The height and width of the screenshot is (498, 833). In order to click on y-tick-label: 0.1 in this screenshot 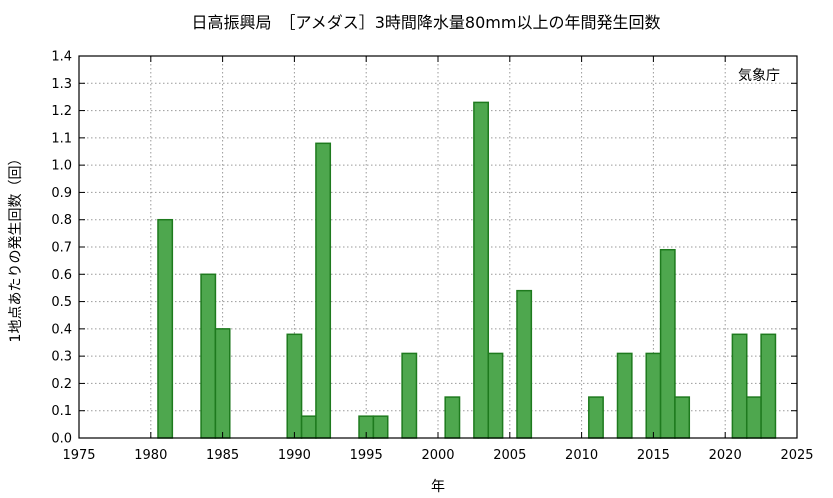, I will do `click(61, 411)`.